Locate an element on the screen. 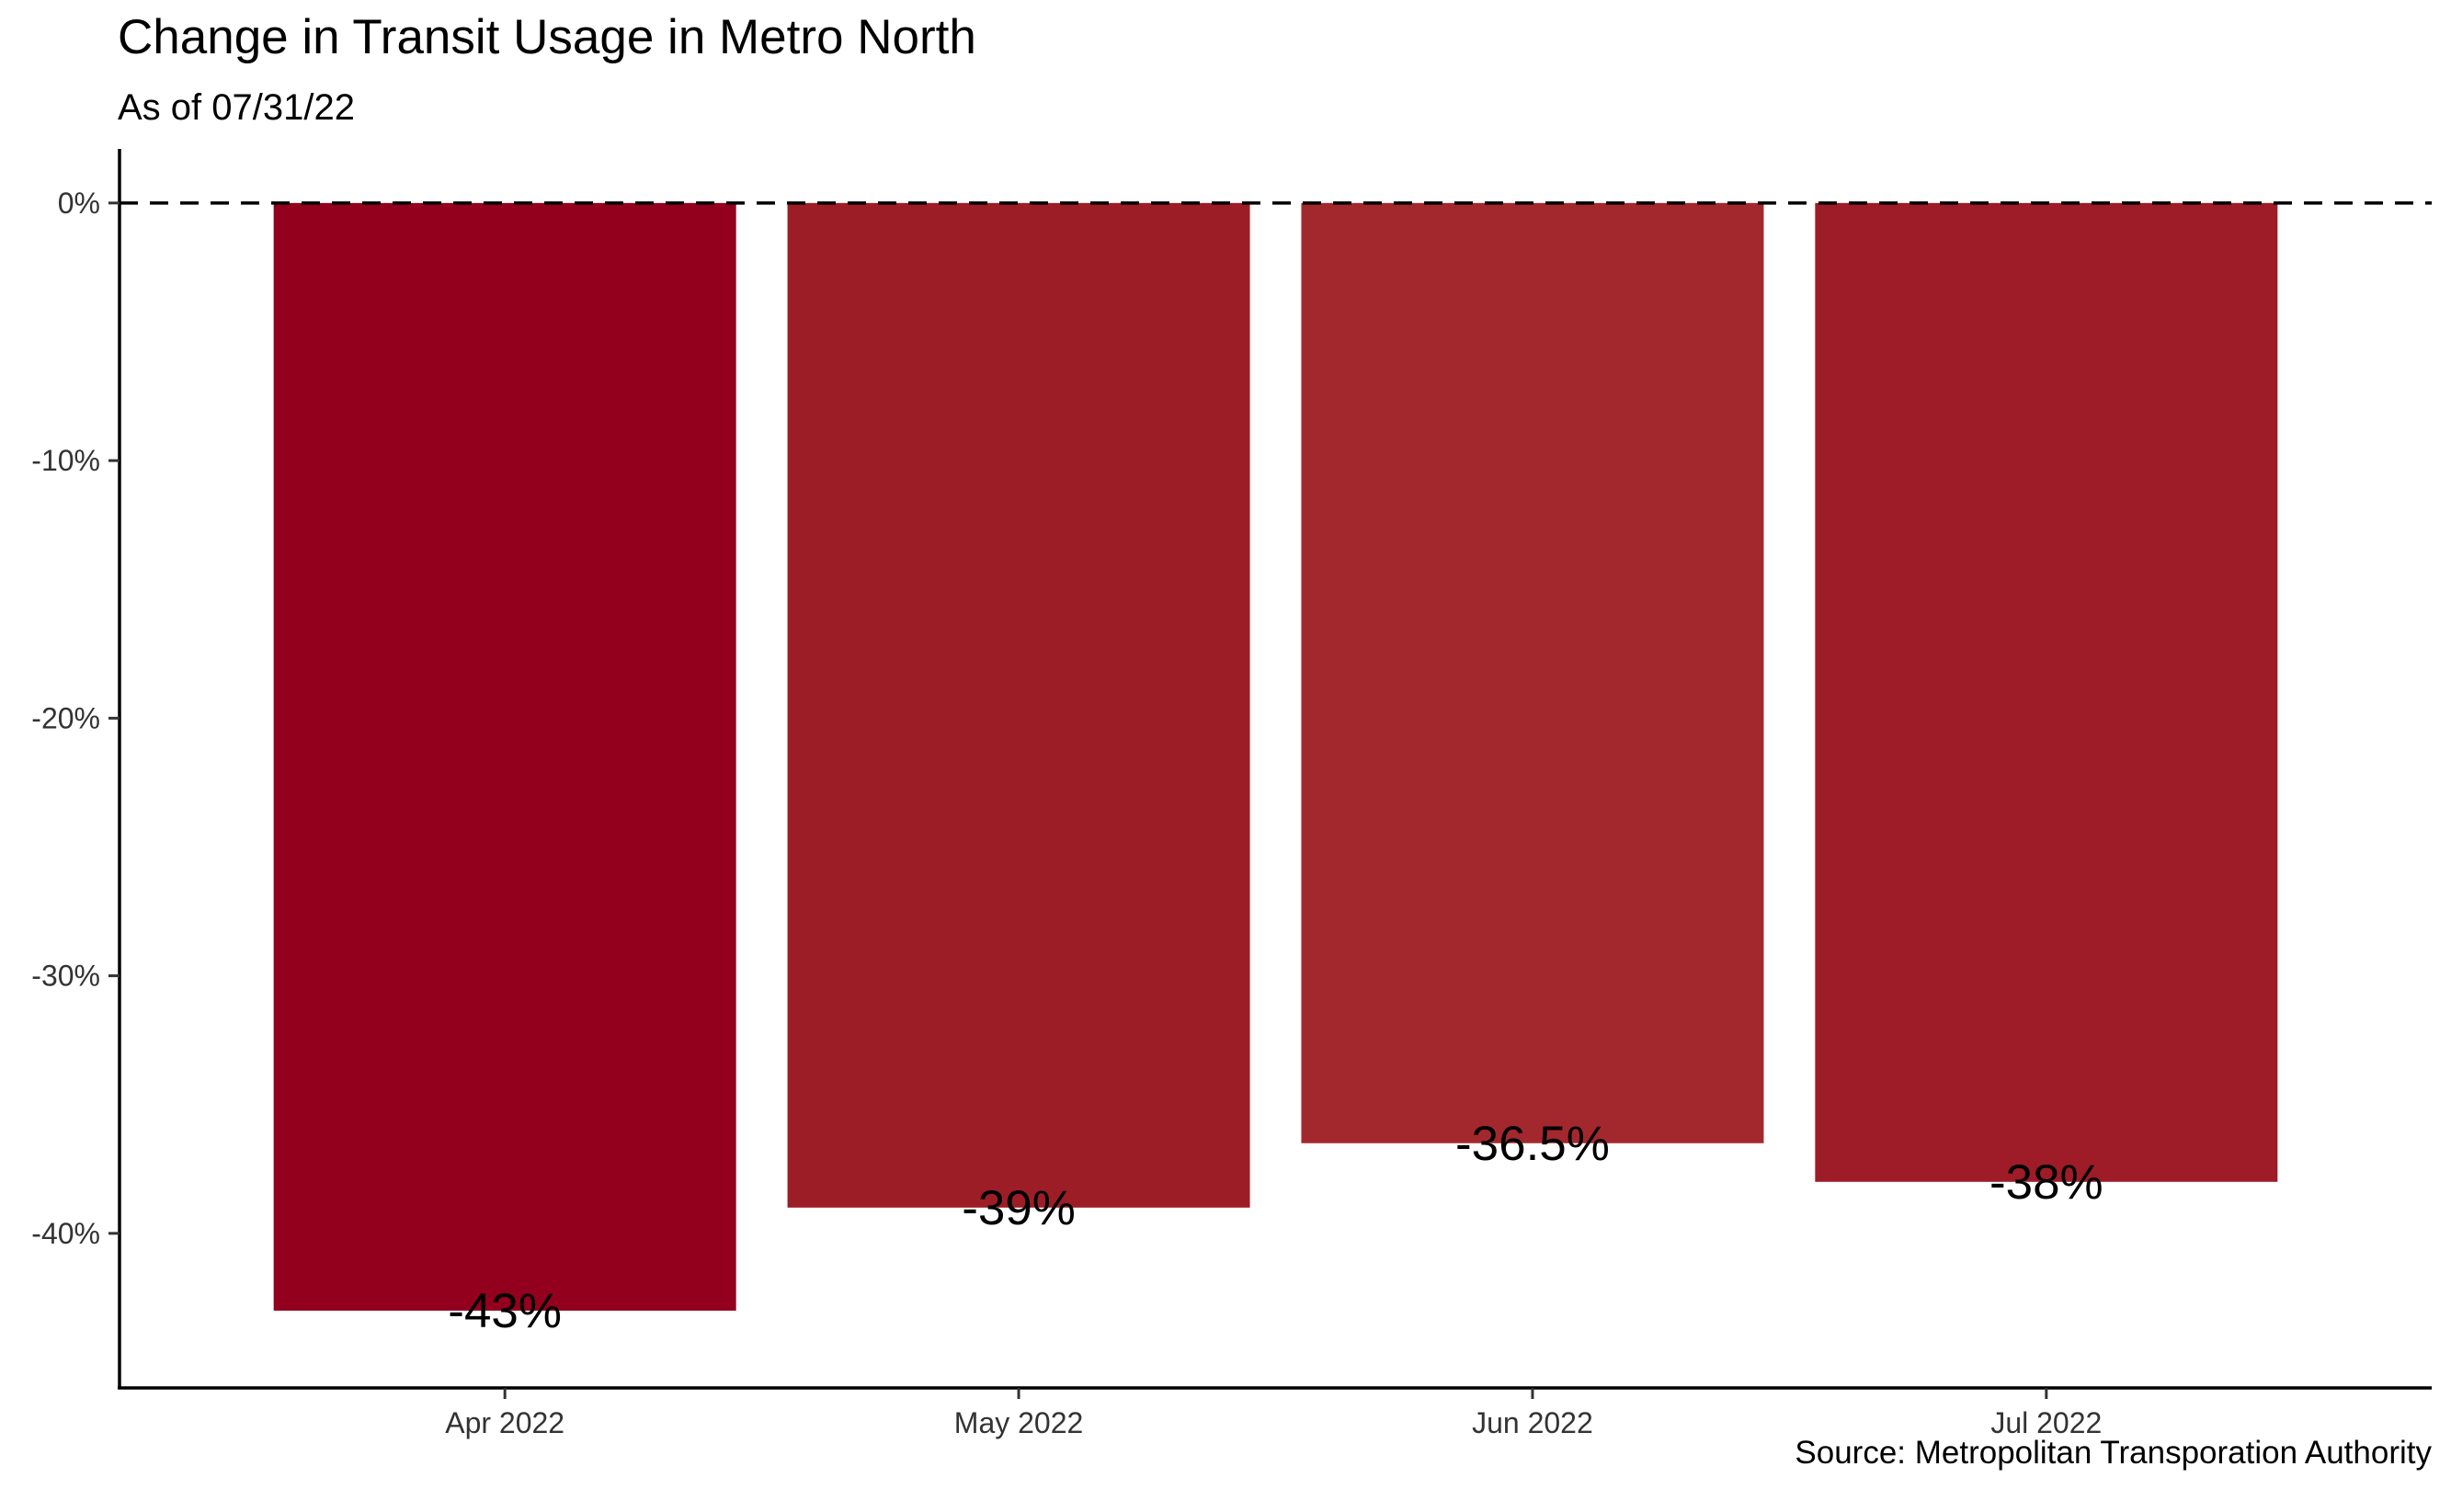  bar-value-label-0: -43% is located at coordinates (505, 1311).